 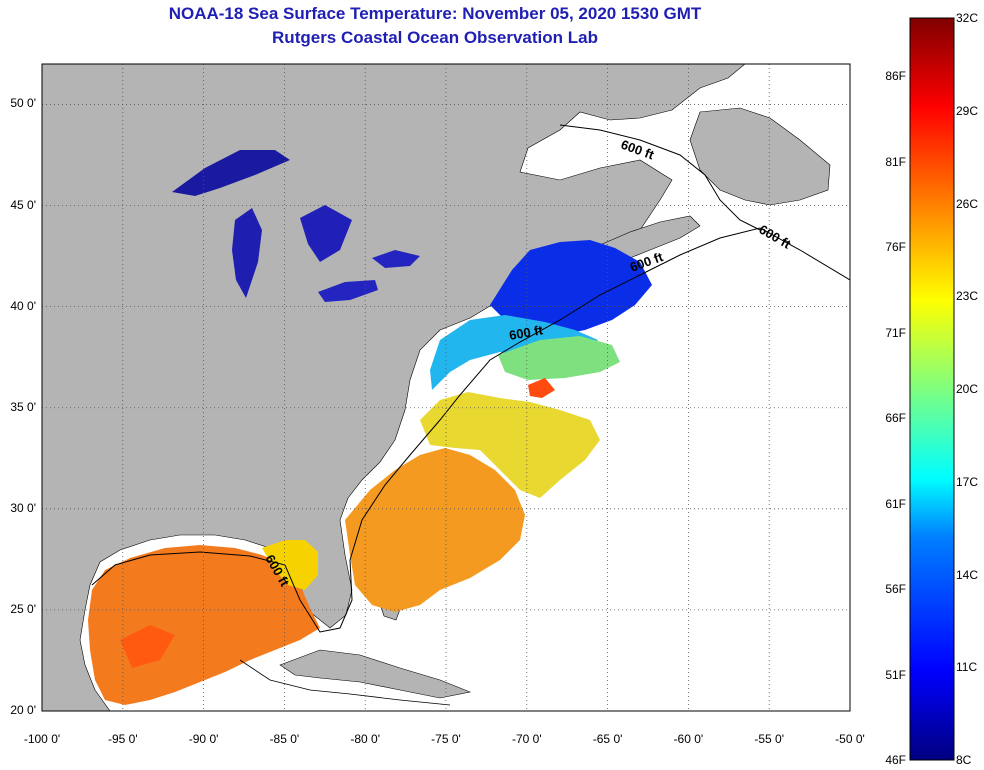 What do you see at coordinates (967, 203) in the screenshot?
I see `colorbar-celsius-label: 26C` at bounding box center [967, 203].